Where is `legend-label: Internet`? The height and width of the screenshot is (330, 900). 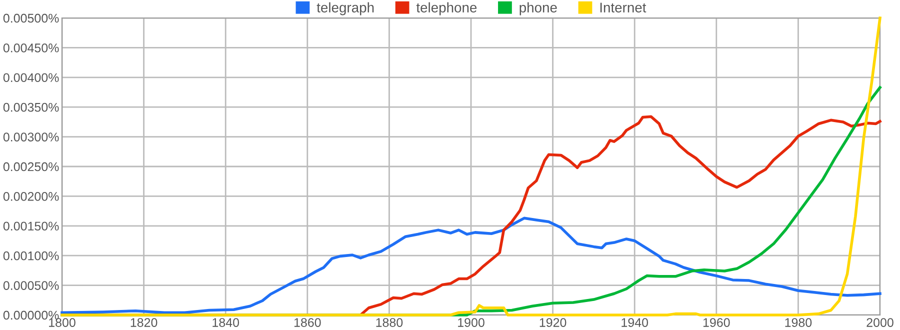 legend-label: Internet is located at coordinates (623, 7).